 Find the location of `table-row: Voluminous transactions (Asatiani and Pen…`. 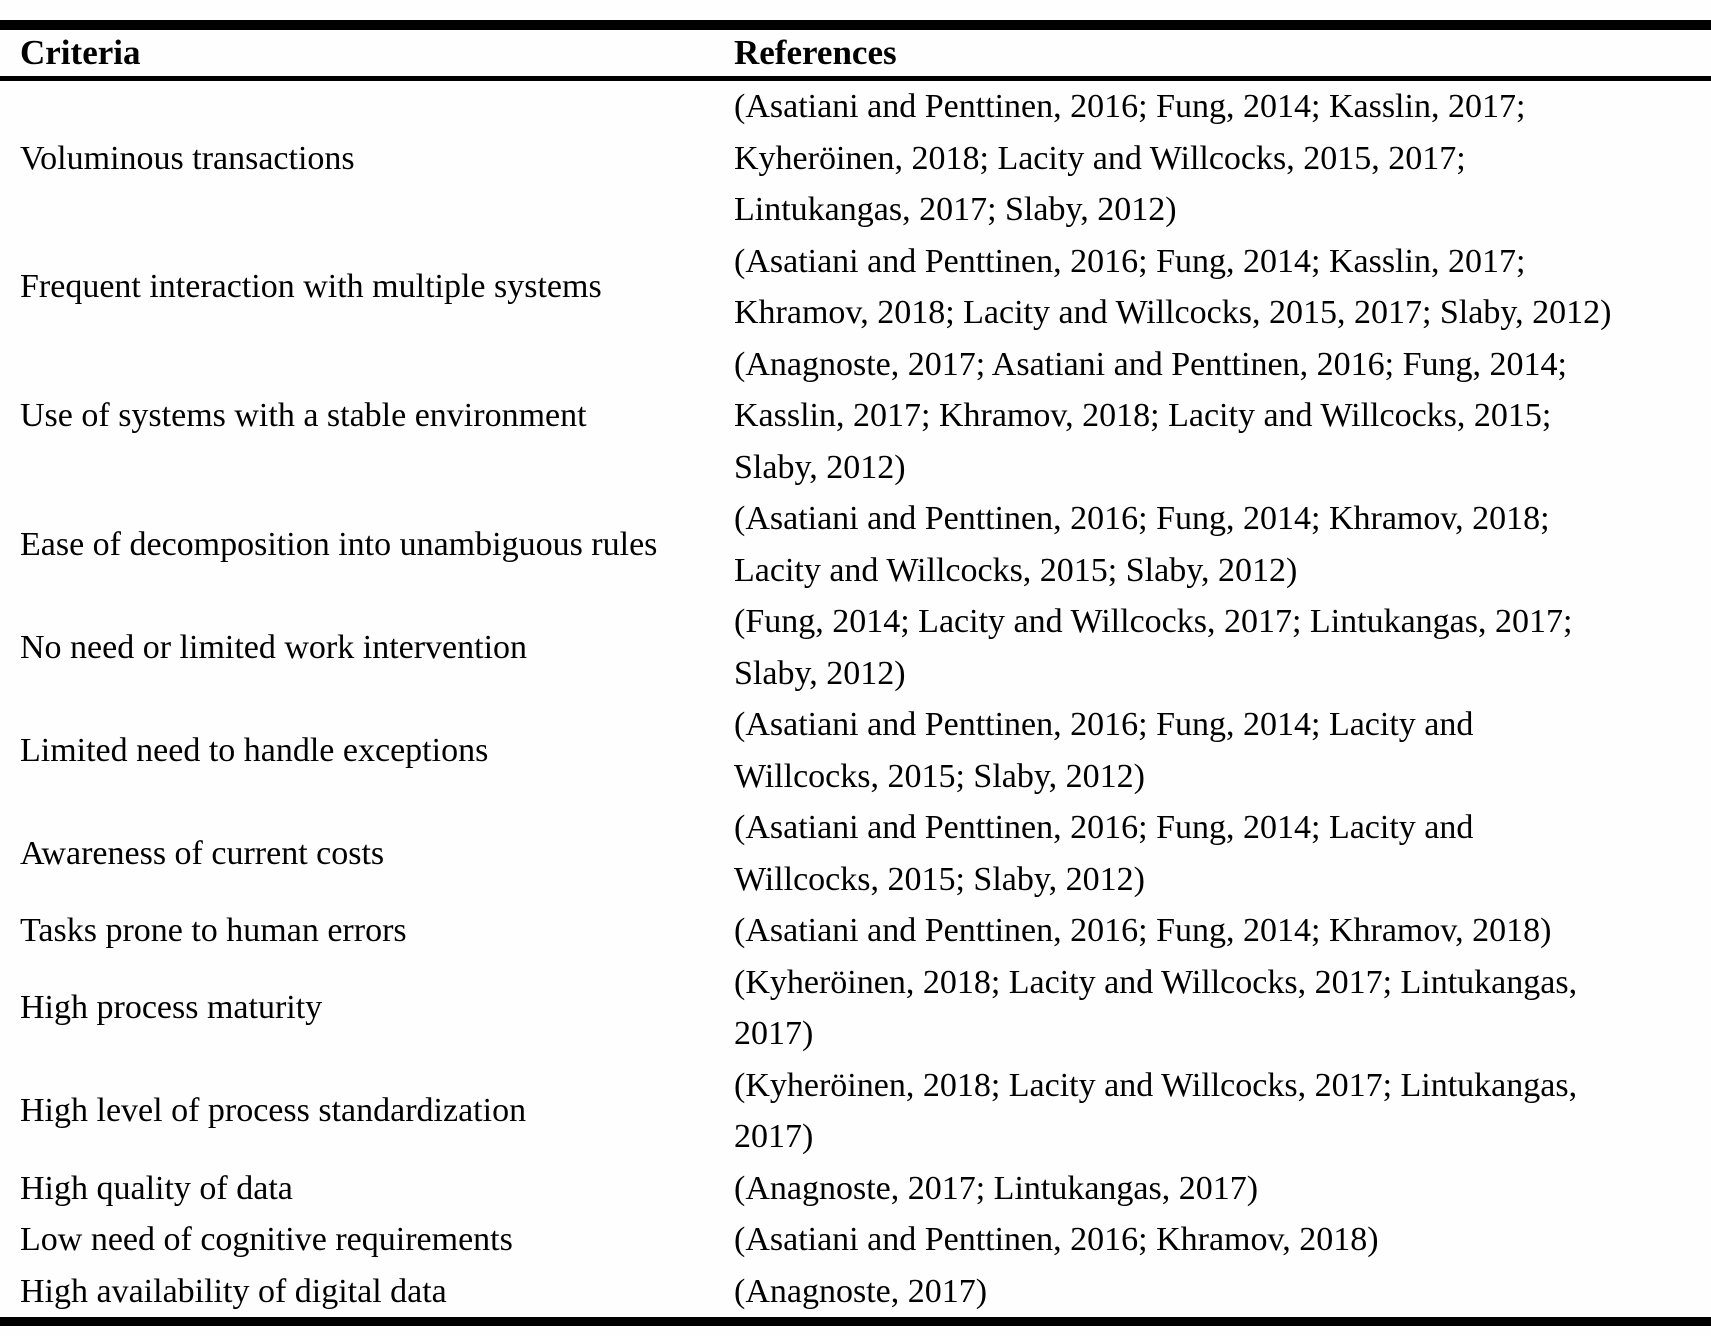

table-row: Voluminous transactions (Asatiani and Pen… is located at coordinates (855, 158).